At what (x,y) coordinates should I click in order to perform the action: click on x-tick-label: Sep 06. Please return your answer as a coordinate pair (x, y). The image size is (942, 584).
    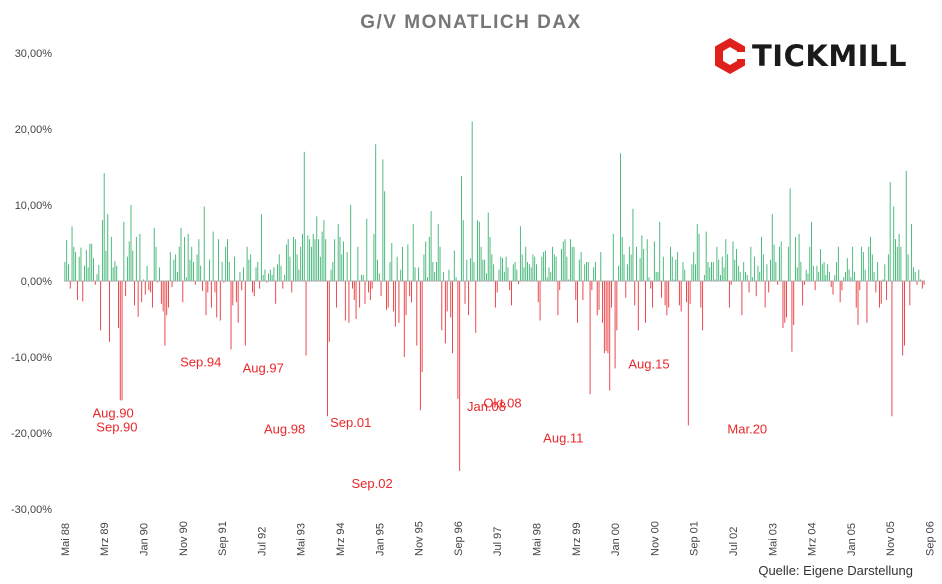
    Looking at the image, I should click on (931, 538).